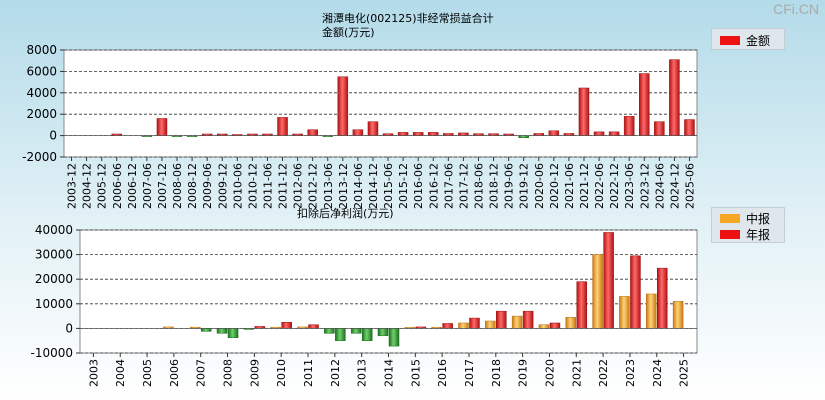  I want to click on chart2-xtick-label: 2018, so click(496, 373).